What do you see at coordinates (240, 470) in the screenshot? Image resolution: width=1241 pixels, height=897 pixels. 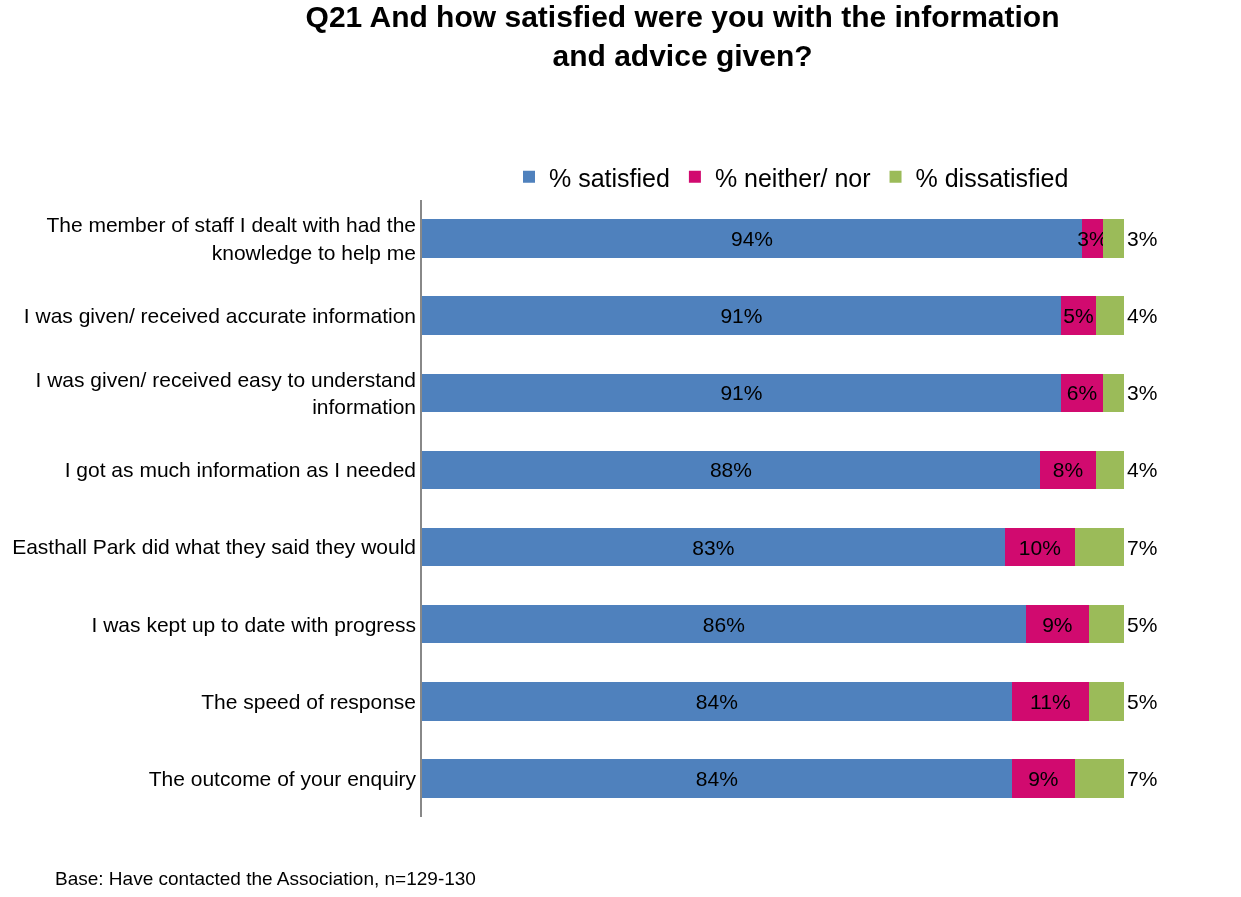 I see `y-tick-label: I got as much information as I needed` at bounding box center [240, 470].